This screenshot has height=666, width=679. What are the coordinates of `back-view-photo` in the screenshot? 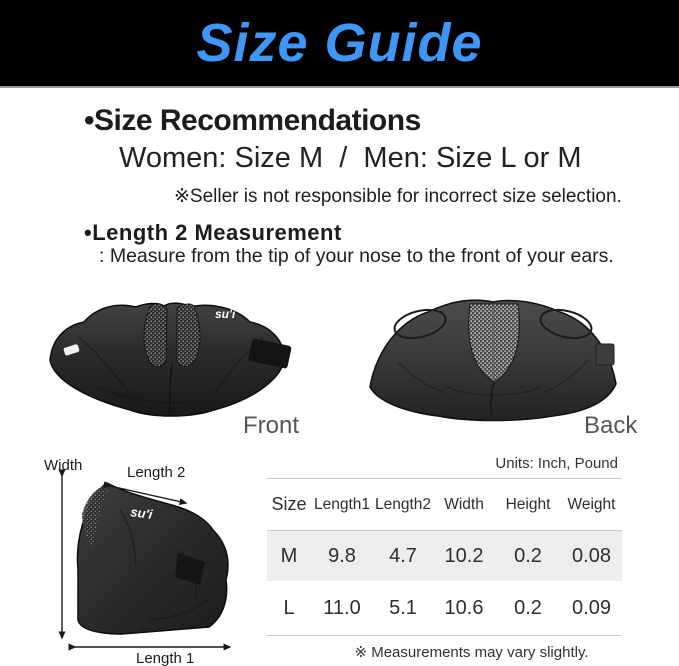 It's located at (493, 360).